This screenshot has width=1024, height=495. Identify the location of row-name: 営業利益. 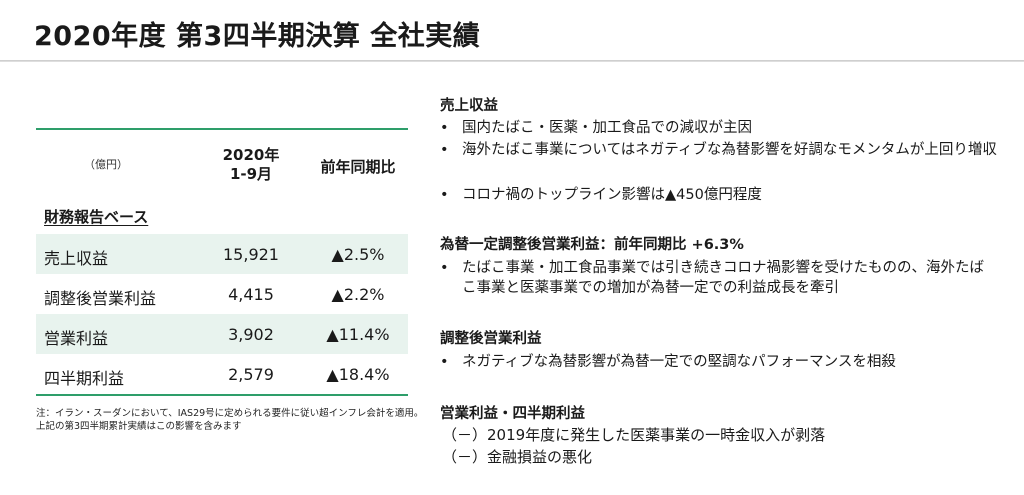
(76, 338).